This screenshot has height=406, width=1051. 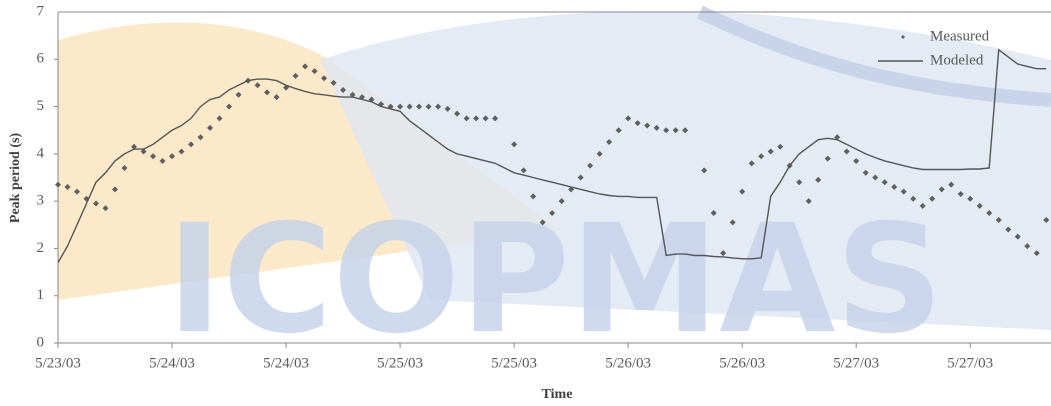 I want to click on y-tick-label: 3, so click(x=41, y=201).